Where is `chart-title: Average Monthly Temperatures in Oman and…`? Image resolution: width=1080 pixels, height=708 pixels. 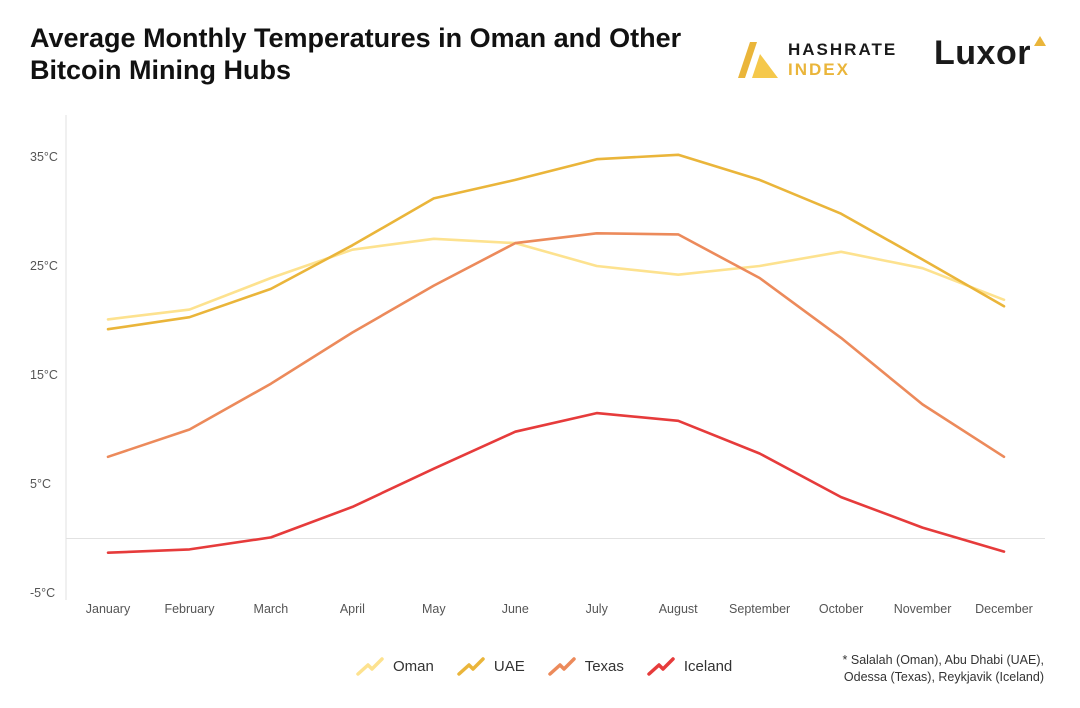
chart-title: Average Monthly Temperatures in Oman and… is located at coordinates (356, 54).